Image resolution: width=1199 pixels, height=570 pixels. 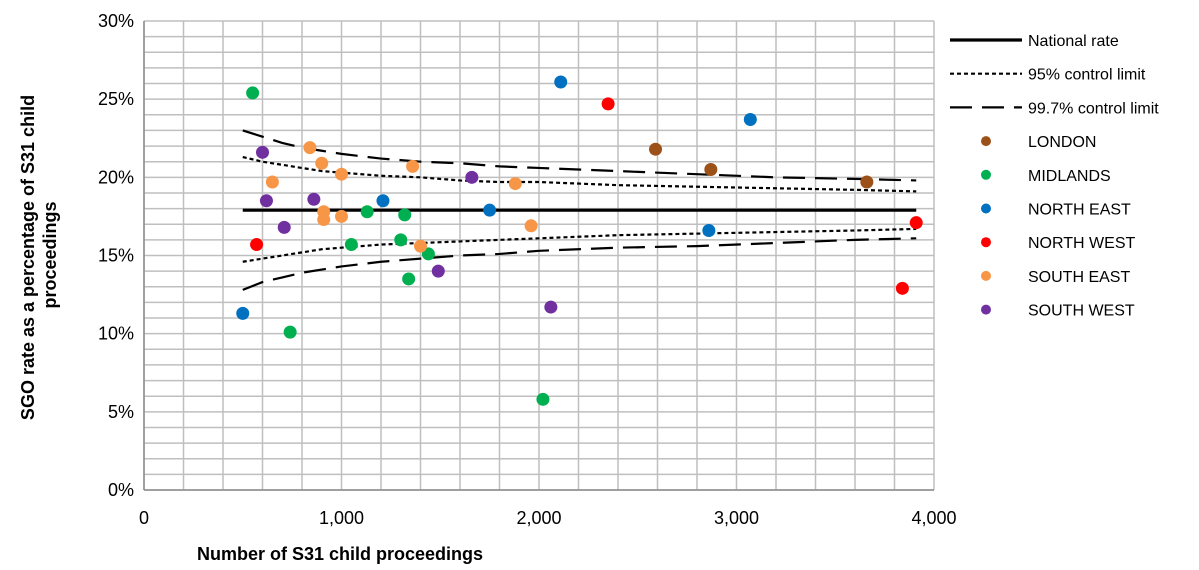 What do you see at coordinates (341, 518) in the screenshot?
I see `x-tick-label: 1,000` at bounding box center [341, 518].